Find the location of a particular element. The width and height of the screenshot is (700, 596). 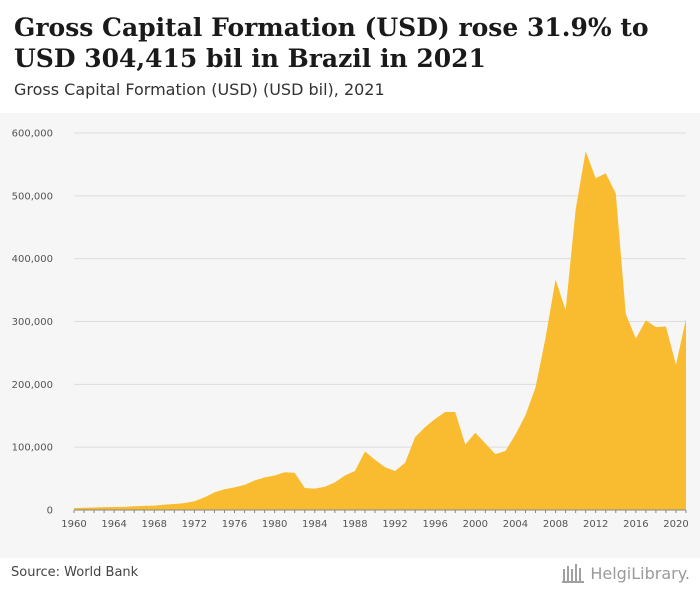

x-tick-label: 1988 is located at coordinates (354, 524).